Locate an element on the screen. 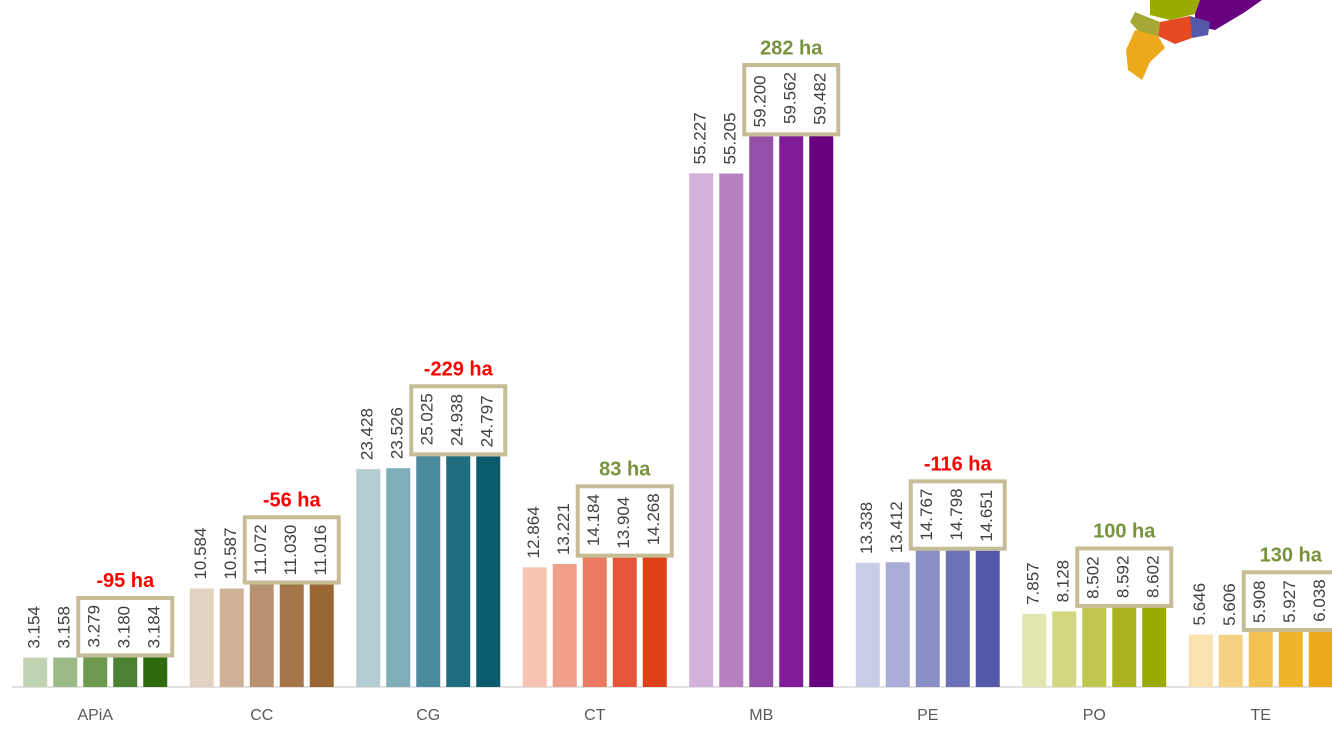 This screenshot has height=731, width=1332. annotation: -95 ha is located at coordinates (125, 581).